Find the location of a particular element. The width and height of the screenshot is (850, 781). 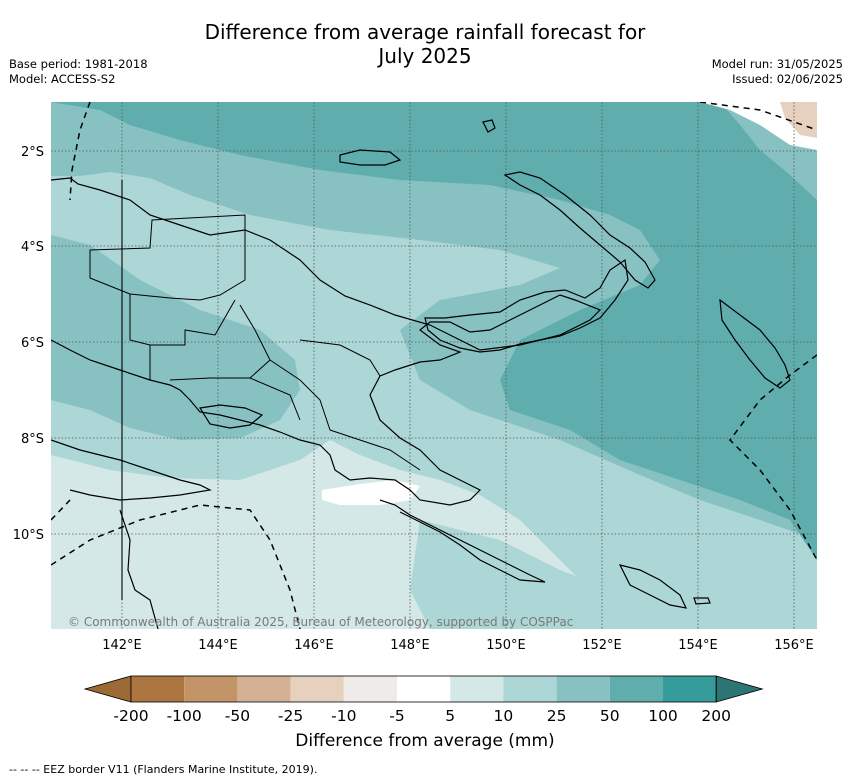

colorbar-border is located at coordinates (423, 689).